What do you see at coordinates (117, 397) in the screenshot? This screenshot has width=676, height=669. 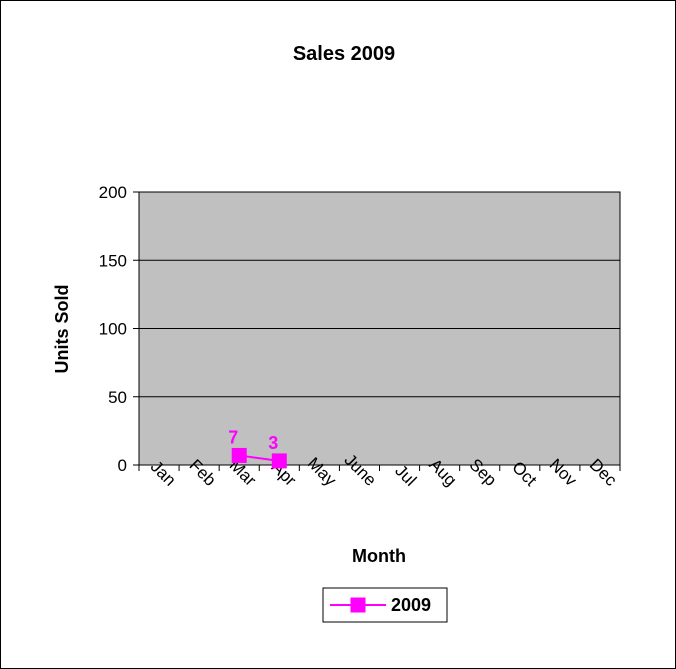 I see `y-tick-label-50: 50` at bounding box center [117, 397].